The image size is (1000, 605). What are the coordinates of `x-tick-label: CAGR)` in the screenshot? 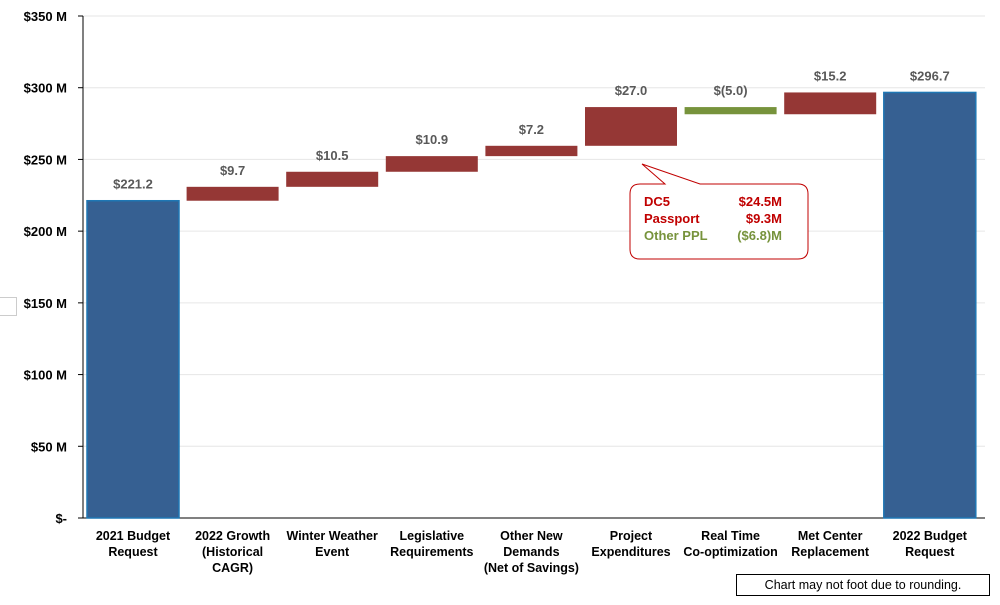 It's located at (232, 568).